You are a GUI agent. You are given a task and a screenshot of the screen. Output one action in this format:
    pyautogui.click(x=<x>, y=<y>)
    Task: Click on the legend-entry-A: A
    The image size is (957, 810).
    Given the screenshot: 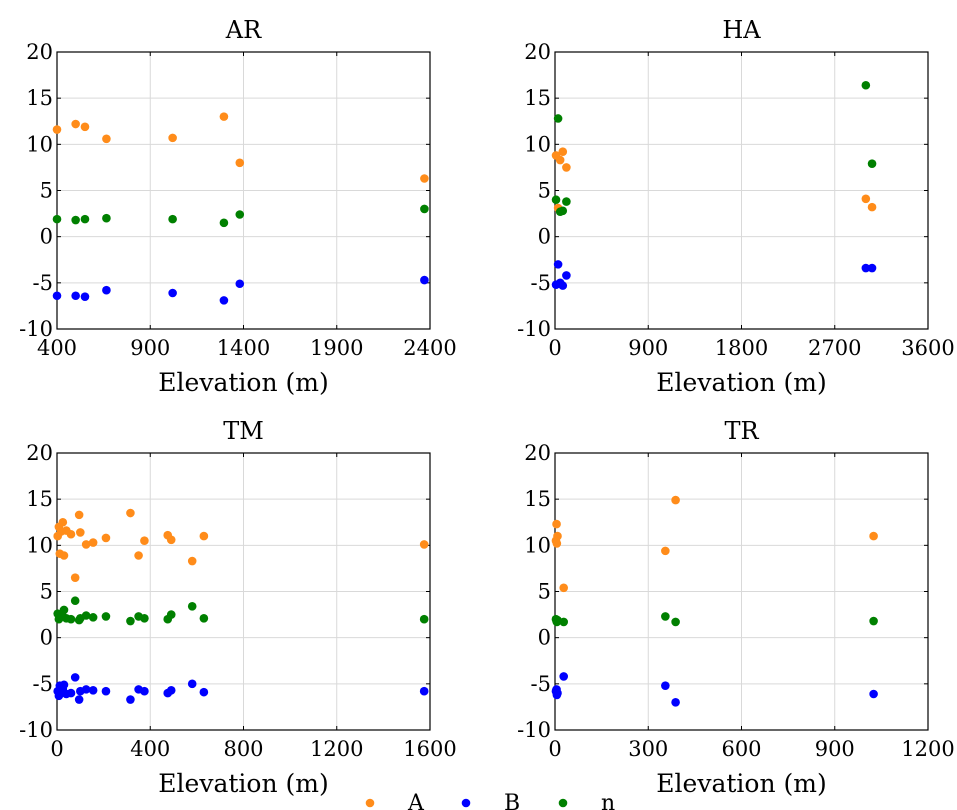 What is the action you would take?
    pyautogui.click(x=395, y=800)
    